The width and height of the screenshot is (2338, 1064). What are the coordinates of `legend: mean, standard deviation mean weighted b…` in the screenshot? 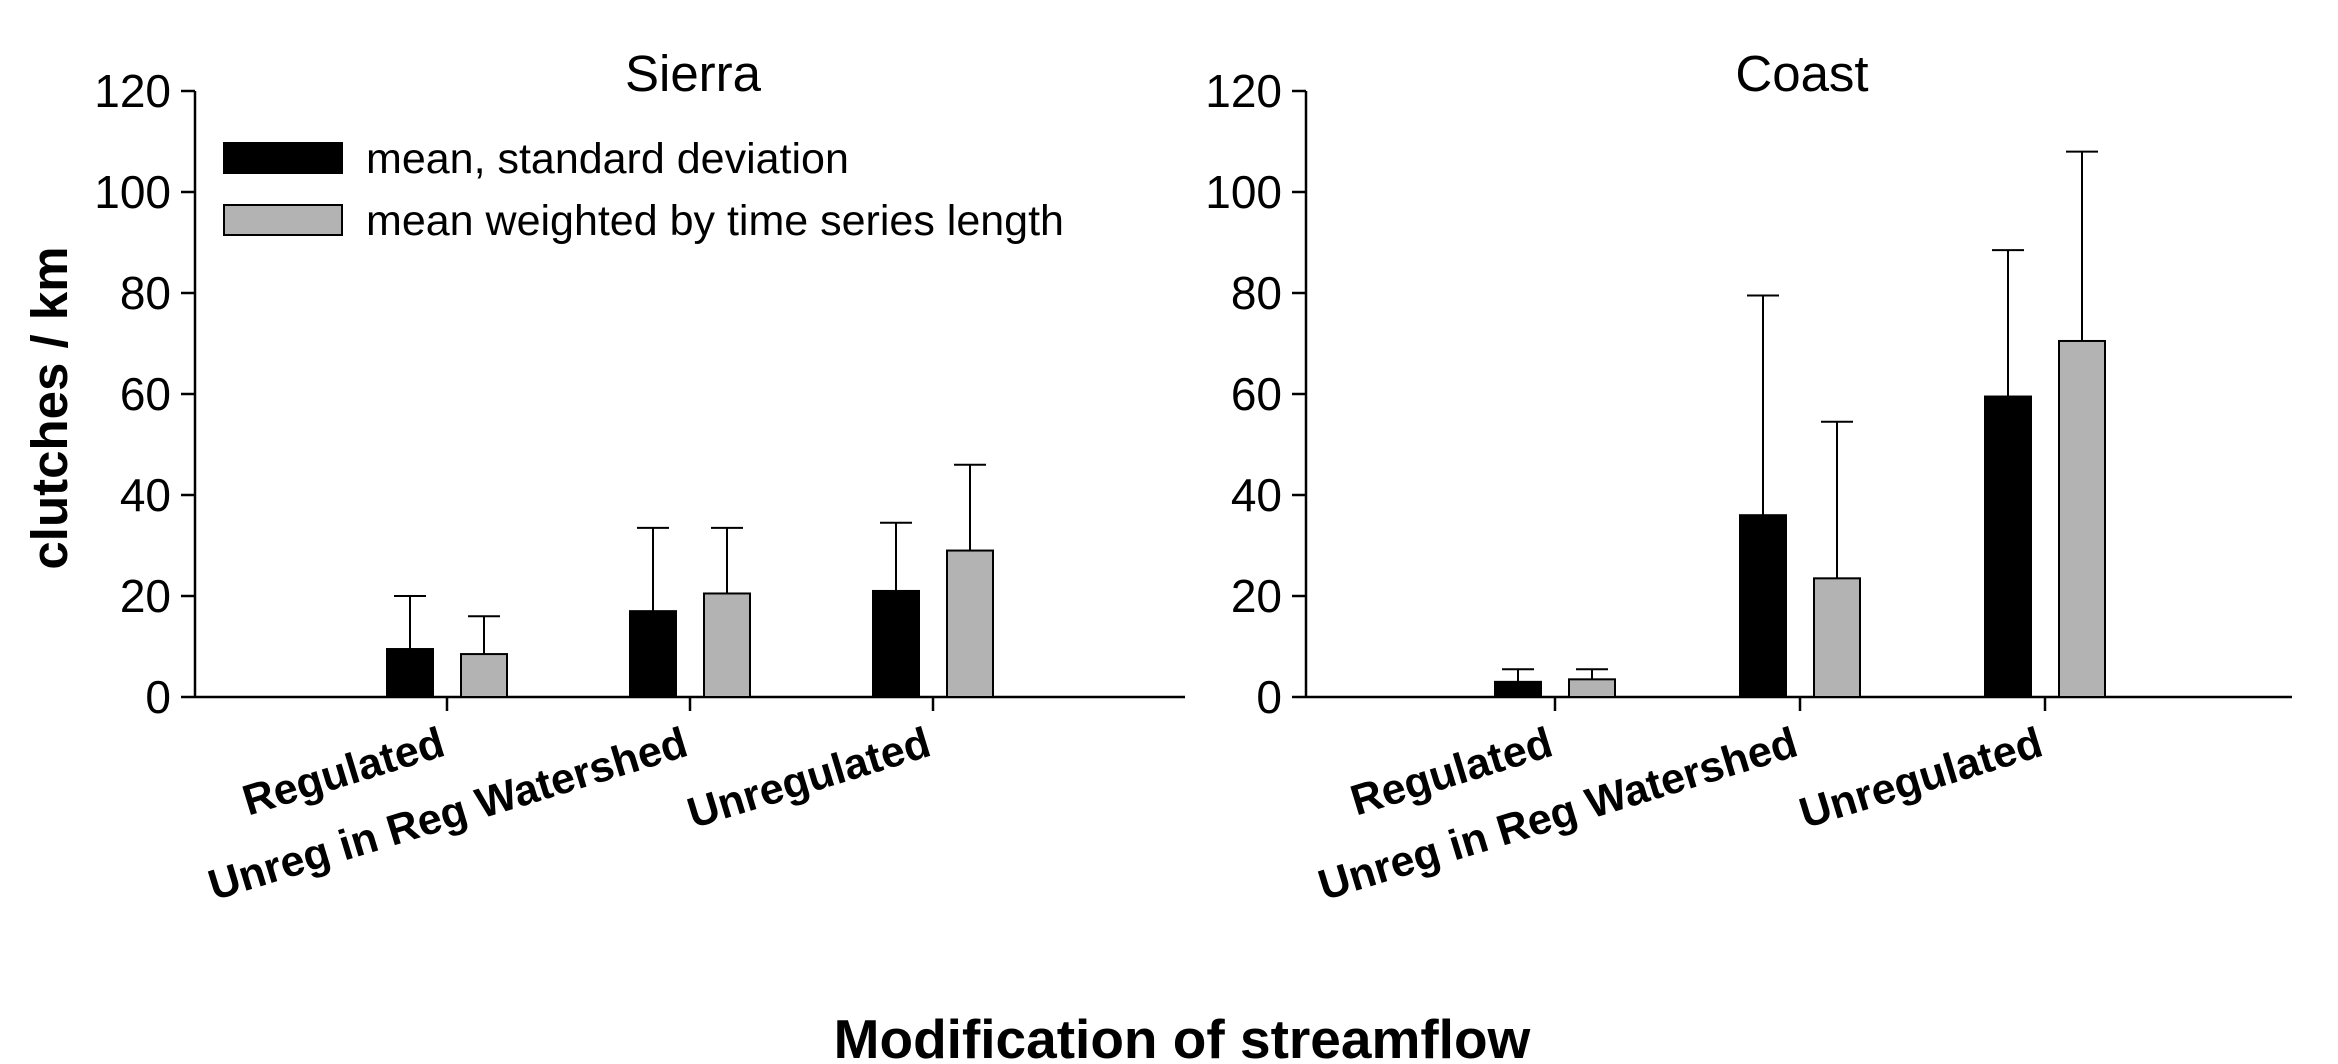 It's located at (643, 190).